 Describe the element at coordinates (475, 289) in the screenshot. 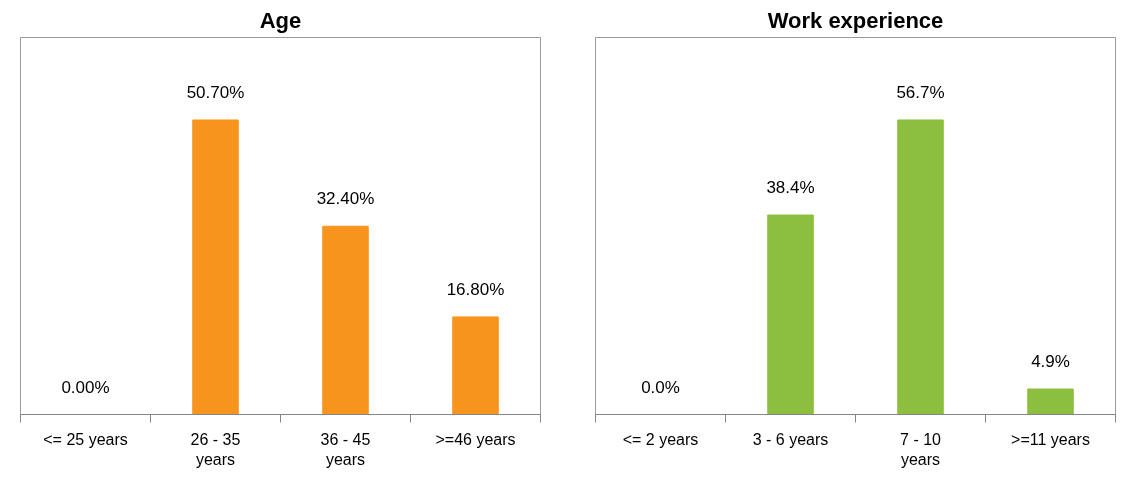

I see `data-label: 16.80%` at that location.